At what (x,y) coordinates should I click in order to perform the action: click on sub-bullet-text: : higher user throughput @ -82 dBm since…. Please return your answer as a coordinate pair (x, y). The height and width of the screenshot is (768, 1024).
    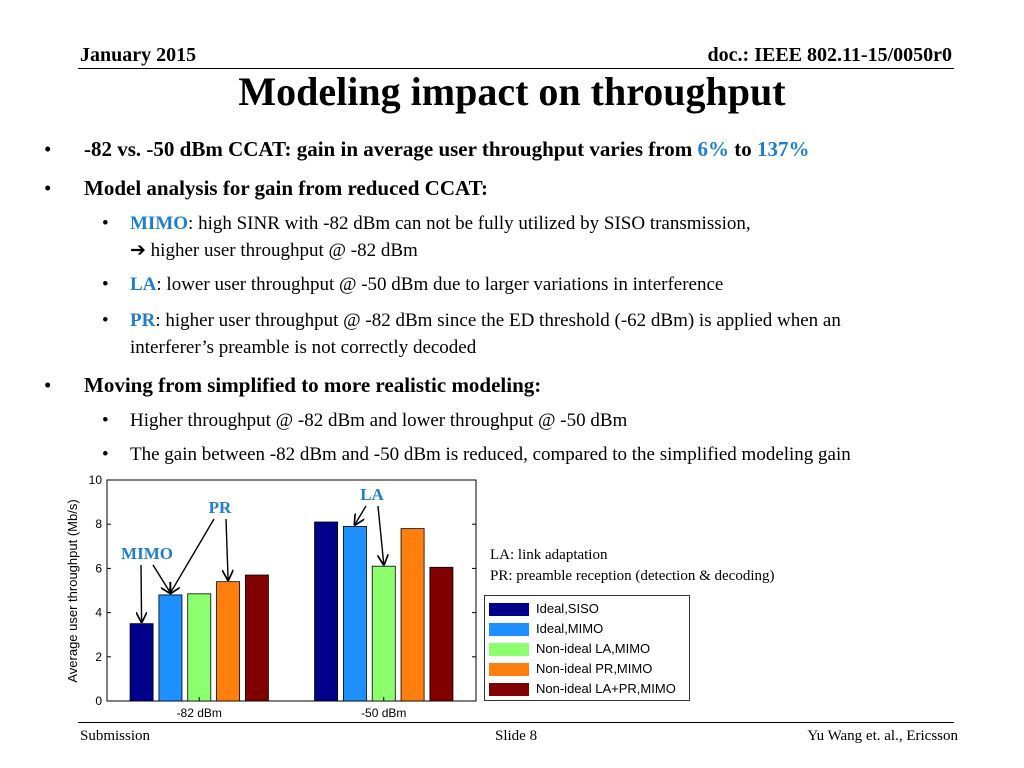
    Looking at the image, I should click on (498, 320).